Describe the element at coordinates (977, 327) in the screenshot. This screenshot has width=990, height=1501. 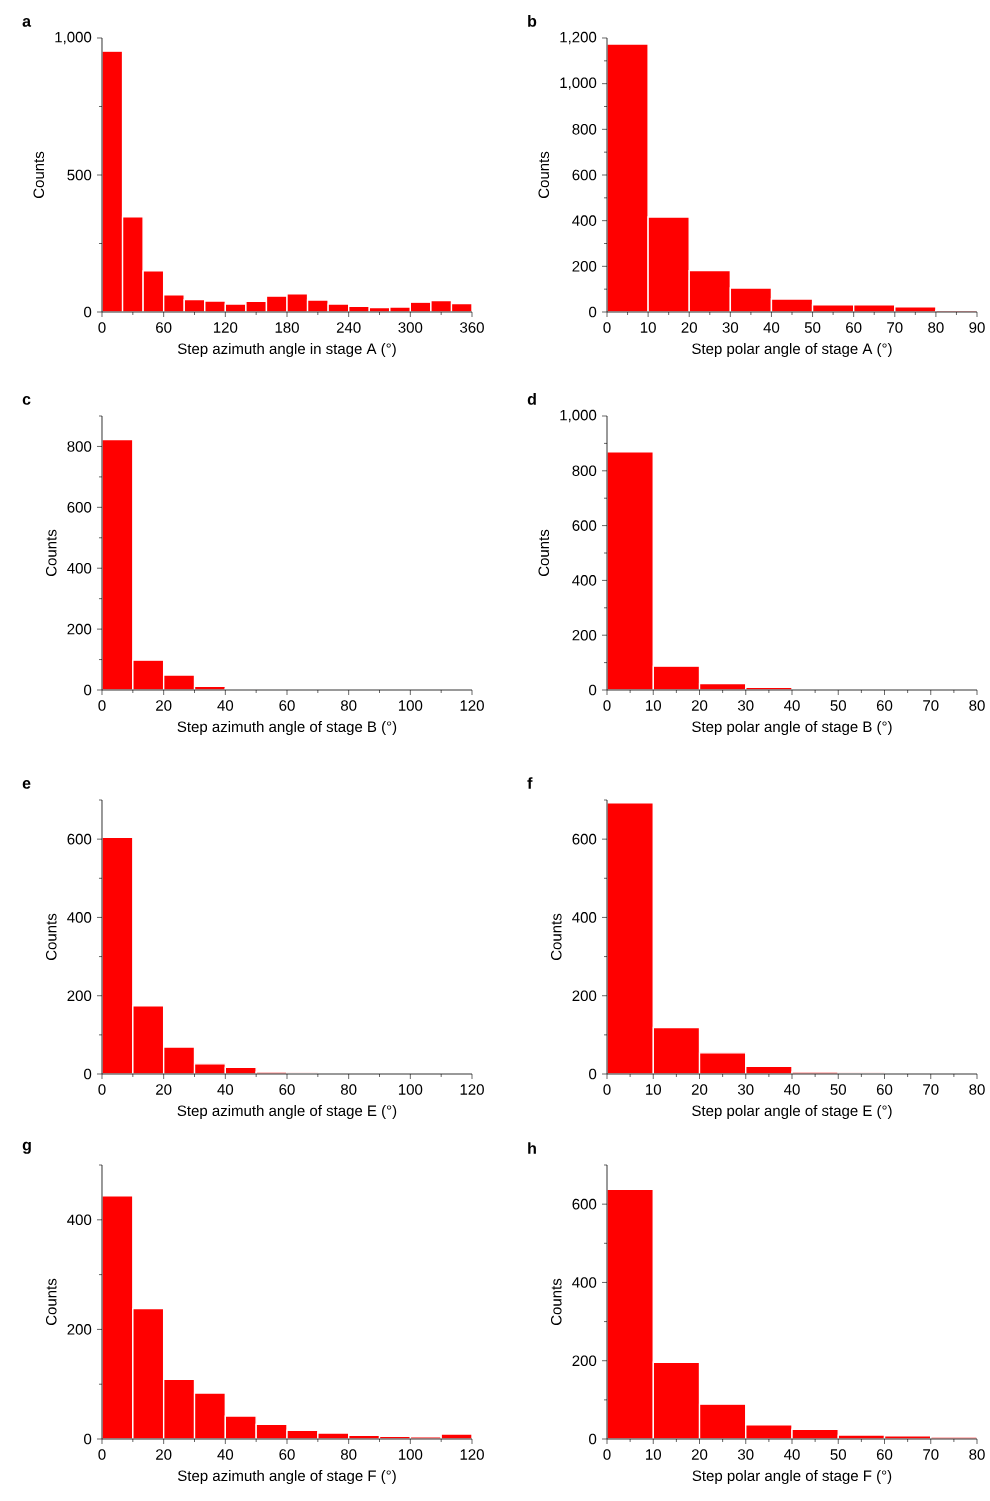
I see `x-tick-label: 90` at that location.